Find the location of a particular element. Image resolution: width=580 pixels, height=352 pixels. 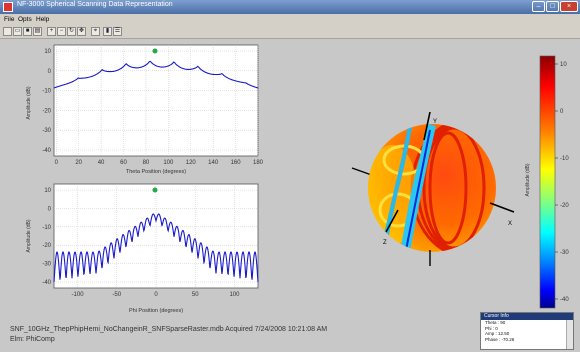

datacursor-icon: ⌖ is located at coordinates (95, 31).